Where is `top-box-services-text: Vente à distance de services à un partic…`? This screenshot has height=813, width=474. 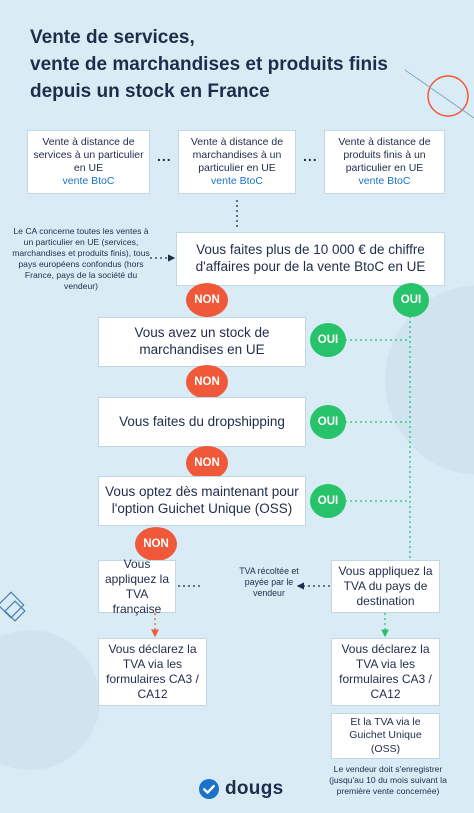 top-box-services-text: Vente à distance de services à un partic… is located at coordinates (88, 154).